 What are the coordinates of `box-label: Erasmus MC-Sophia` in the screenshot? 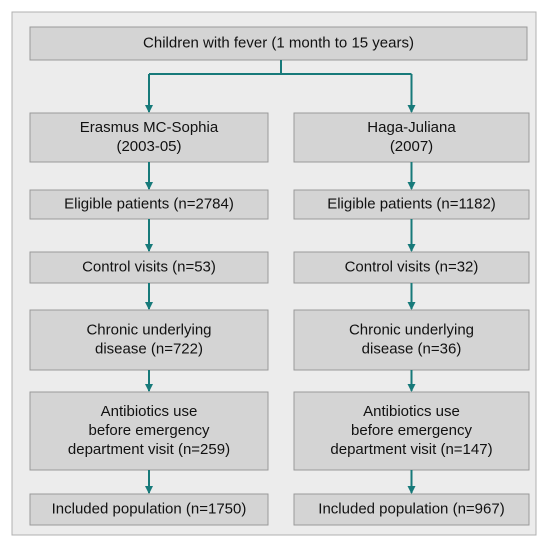 It's located at (149, 127).